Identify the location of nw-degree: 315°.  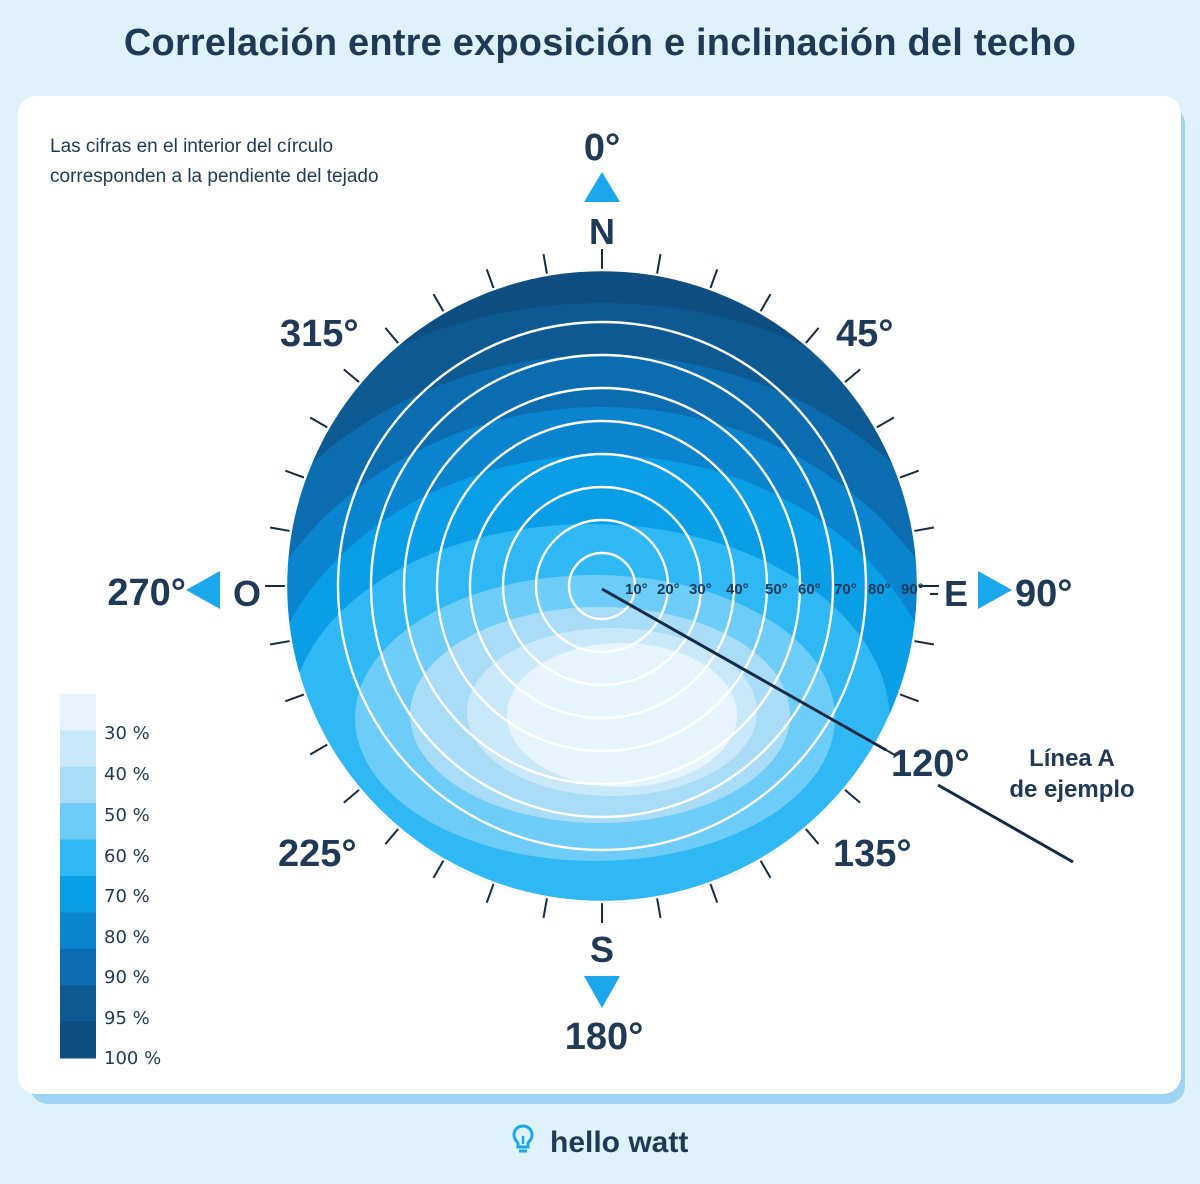
(319, 334).